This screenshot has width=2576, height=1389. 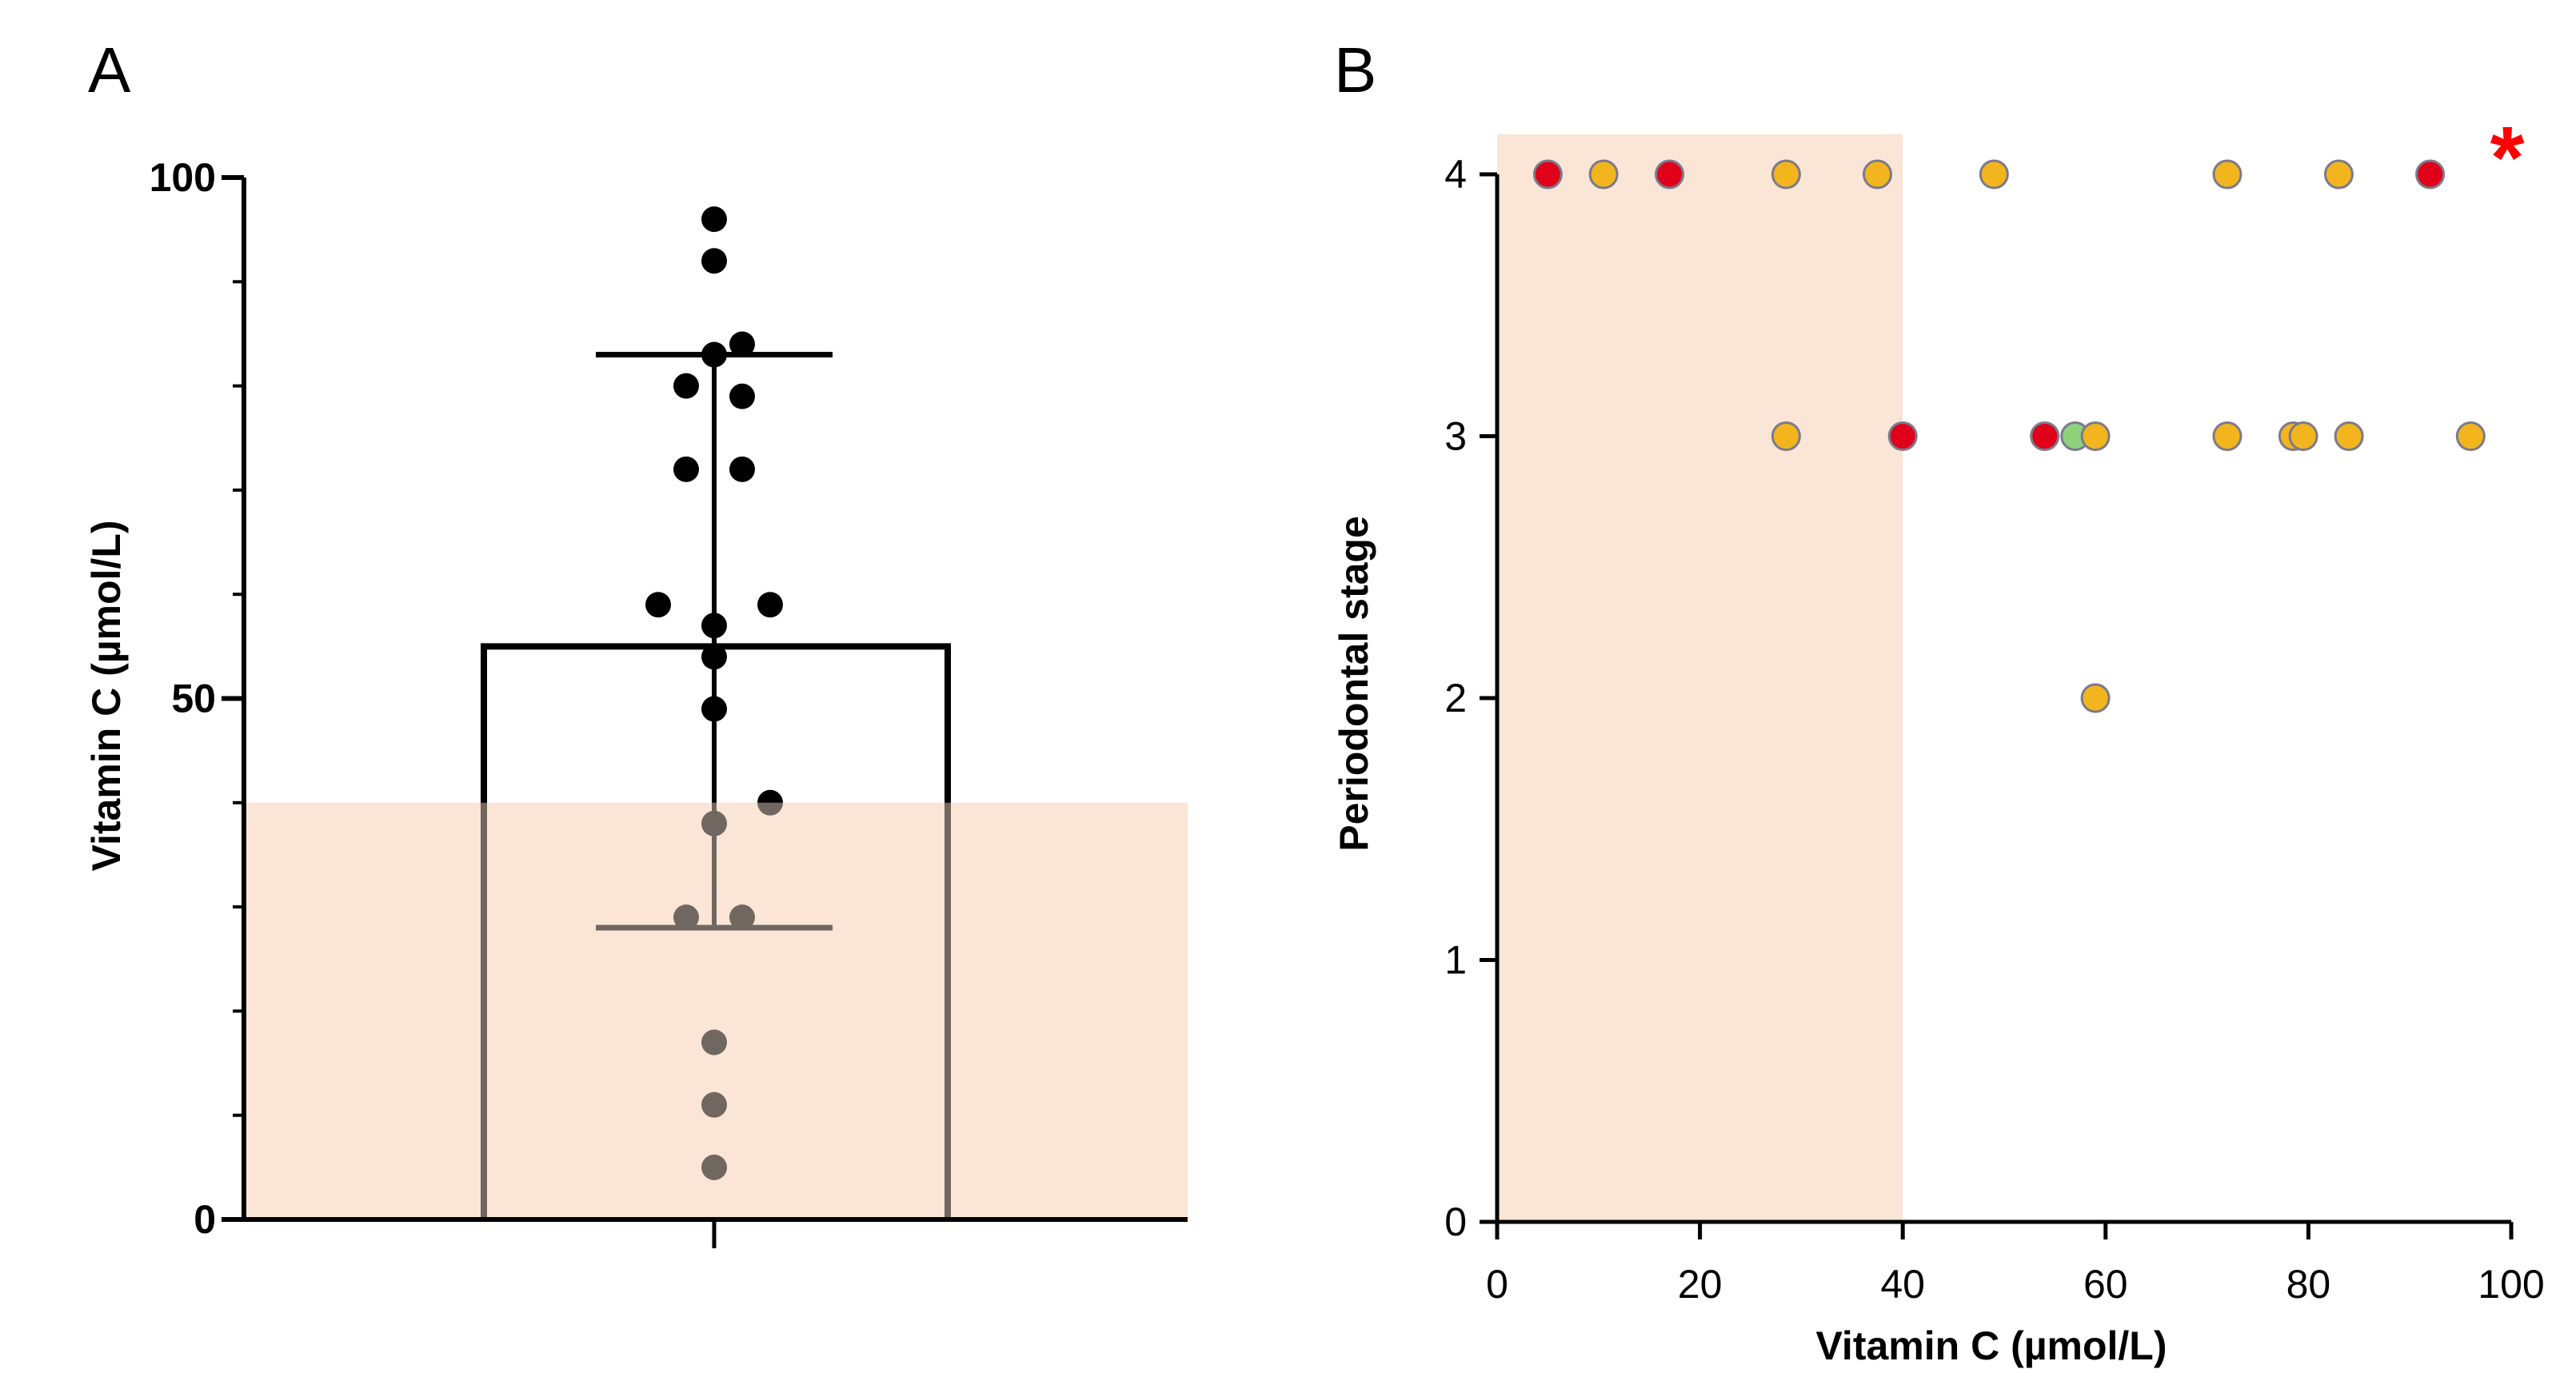 What do you see at coordinates (2511, 1284) in the screenshot?
I see `panel-b-x-tick-label: 100` at bounding box center [2511, 1284].